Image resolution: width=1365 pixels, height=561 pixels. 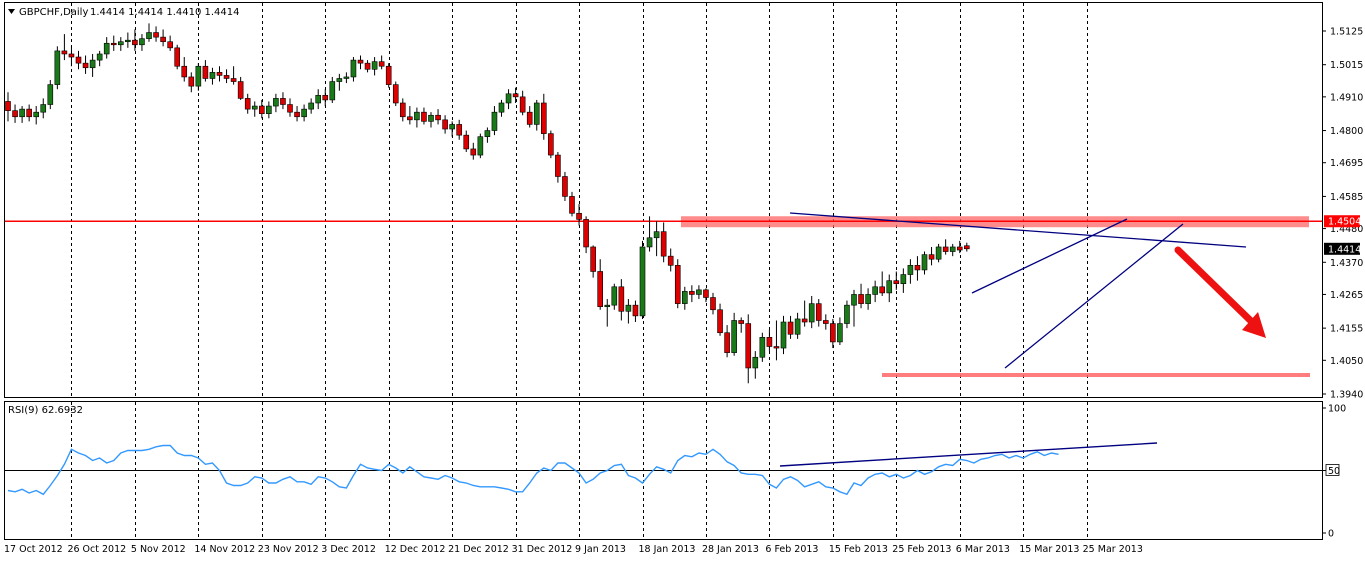 I want to click on date-tick-label: 15 Mar 2013, so click(x=1049, y=549).